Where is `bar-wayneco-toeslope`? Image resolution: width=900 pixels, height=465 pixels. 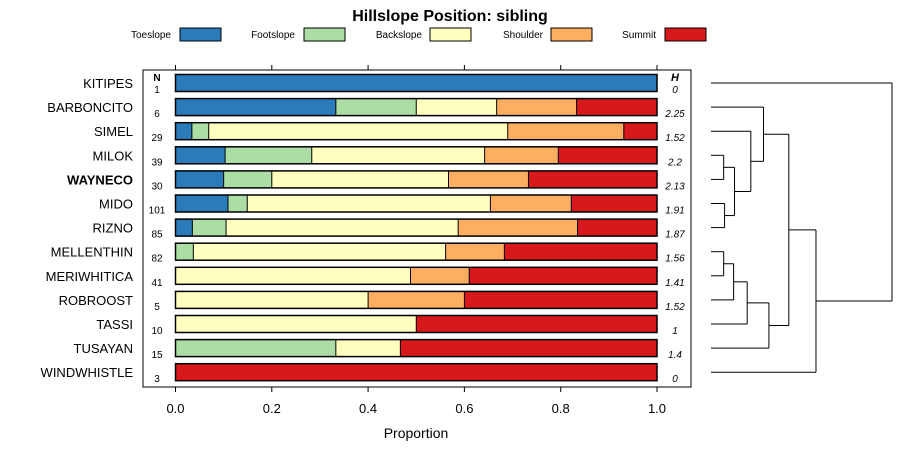 bar-wayneco-toeslope is located at coordinates (199, 179).